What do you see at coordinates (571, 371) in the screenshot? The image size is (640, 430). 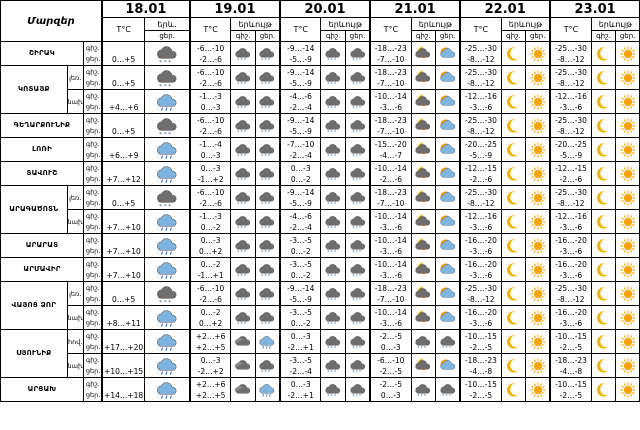 I see `day-temp: -4…-8` at bounding box center [571, 371].